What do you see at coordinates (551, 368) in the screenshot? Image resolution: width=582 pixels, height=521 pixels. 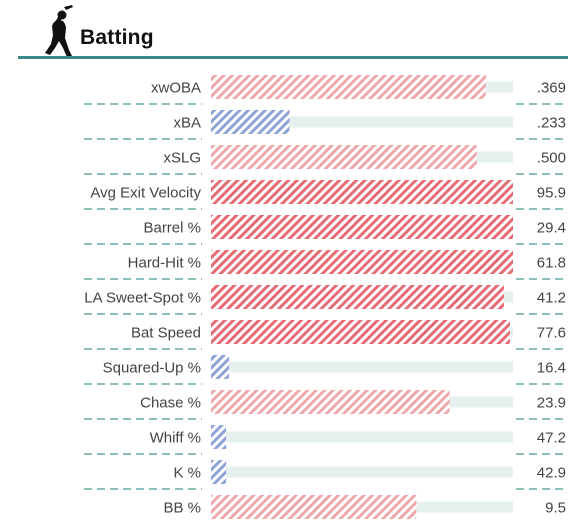 I see `stat-value: 16.4` at bounding box center [551, 368].